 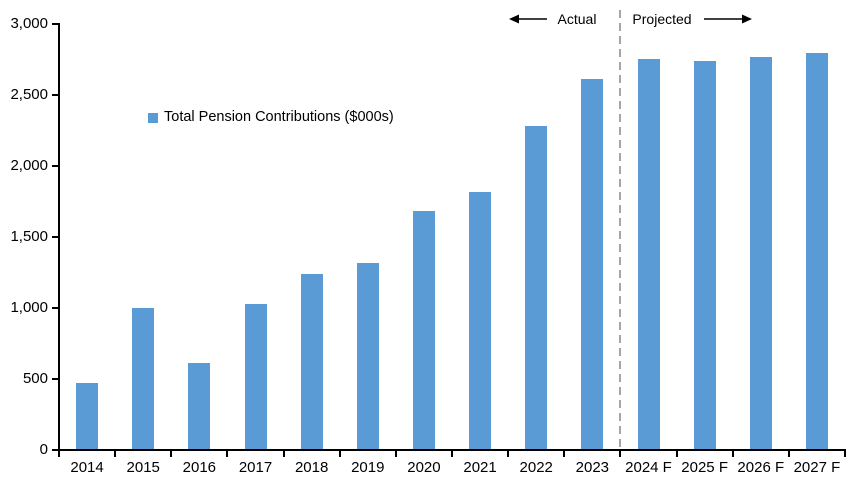 What do you see at coordinates (817, 467) in the screenshot?
I see `x-tick-label: 2027 F` at bounding box center [817, 467].